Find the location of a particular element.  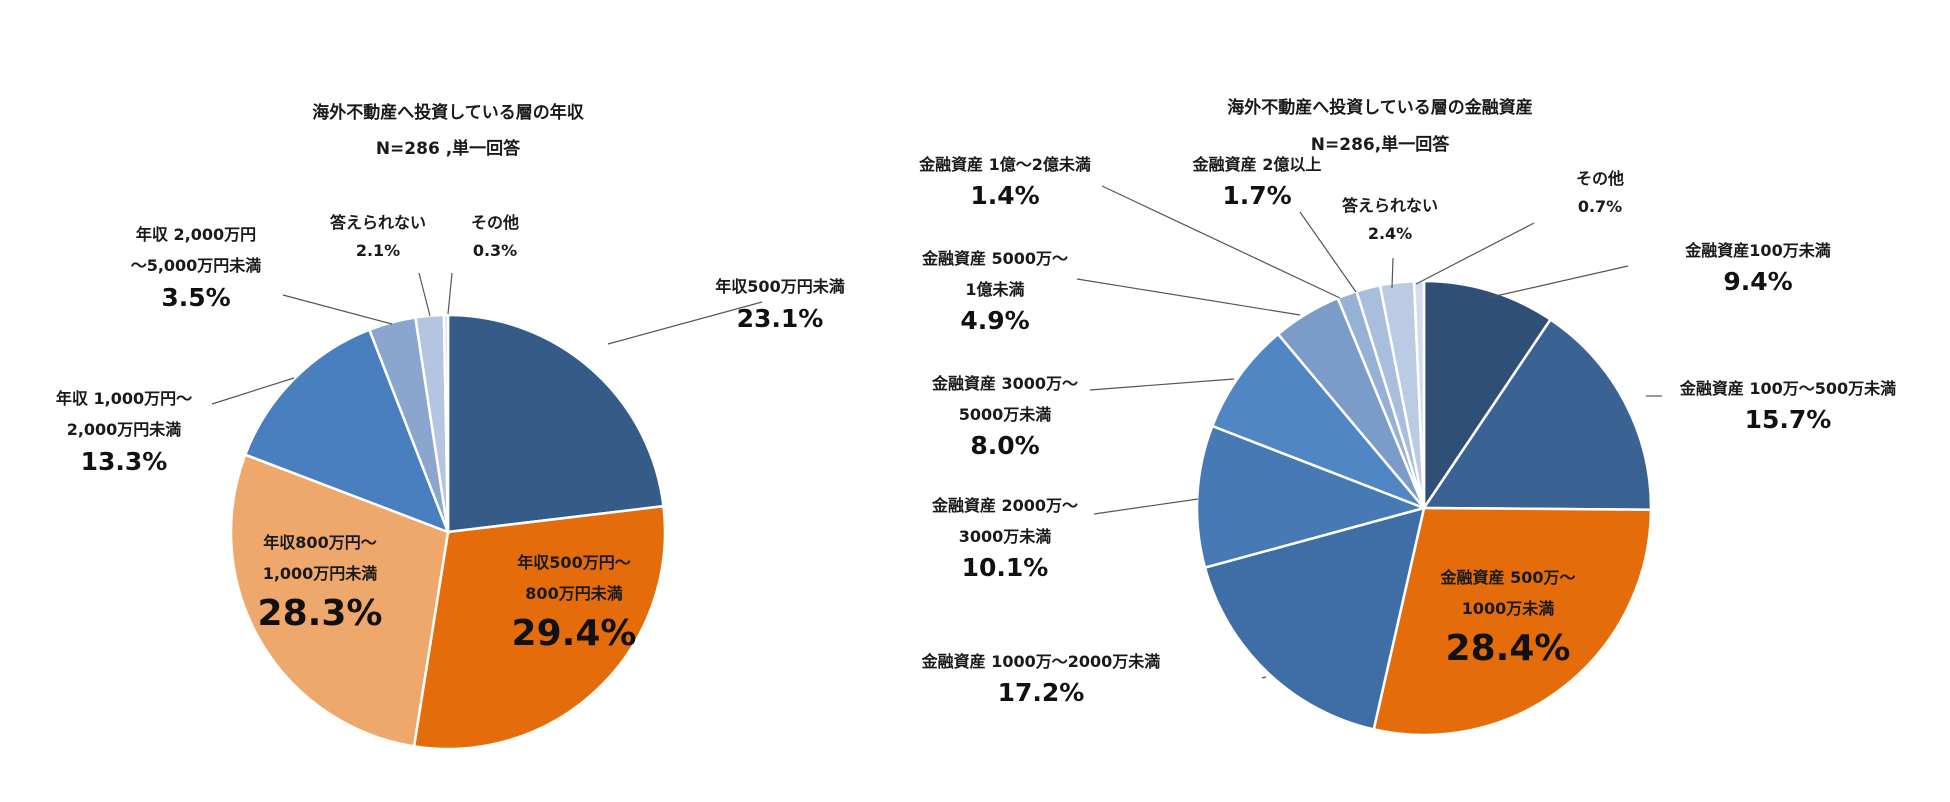

slice-percent-label: 10.1% is located at coordinates (1005, 567).